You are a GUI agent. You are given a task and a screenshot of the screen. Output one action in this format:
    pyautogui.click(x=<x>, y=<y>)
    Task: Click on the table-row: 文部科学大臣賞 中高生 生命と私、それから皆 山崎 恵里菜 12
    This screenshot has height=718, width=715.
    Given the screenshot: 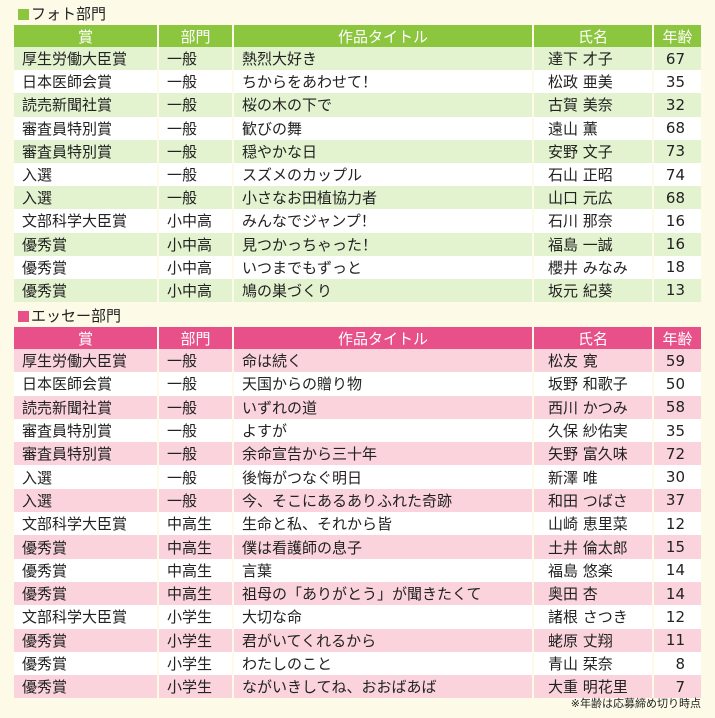 What is the action you would take?
    pyautogui.click(x=357, y=524)
    